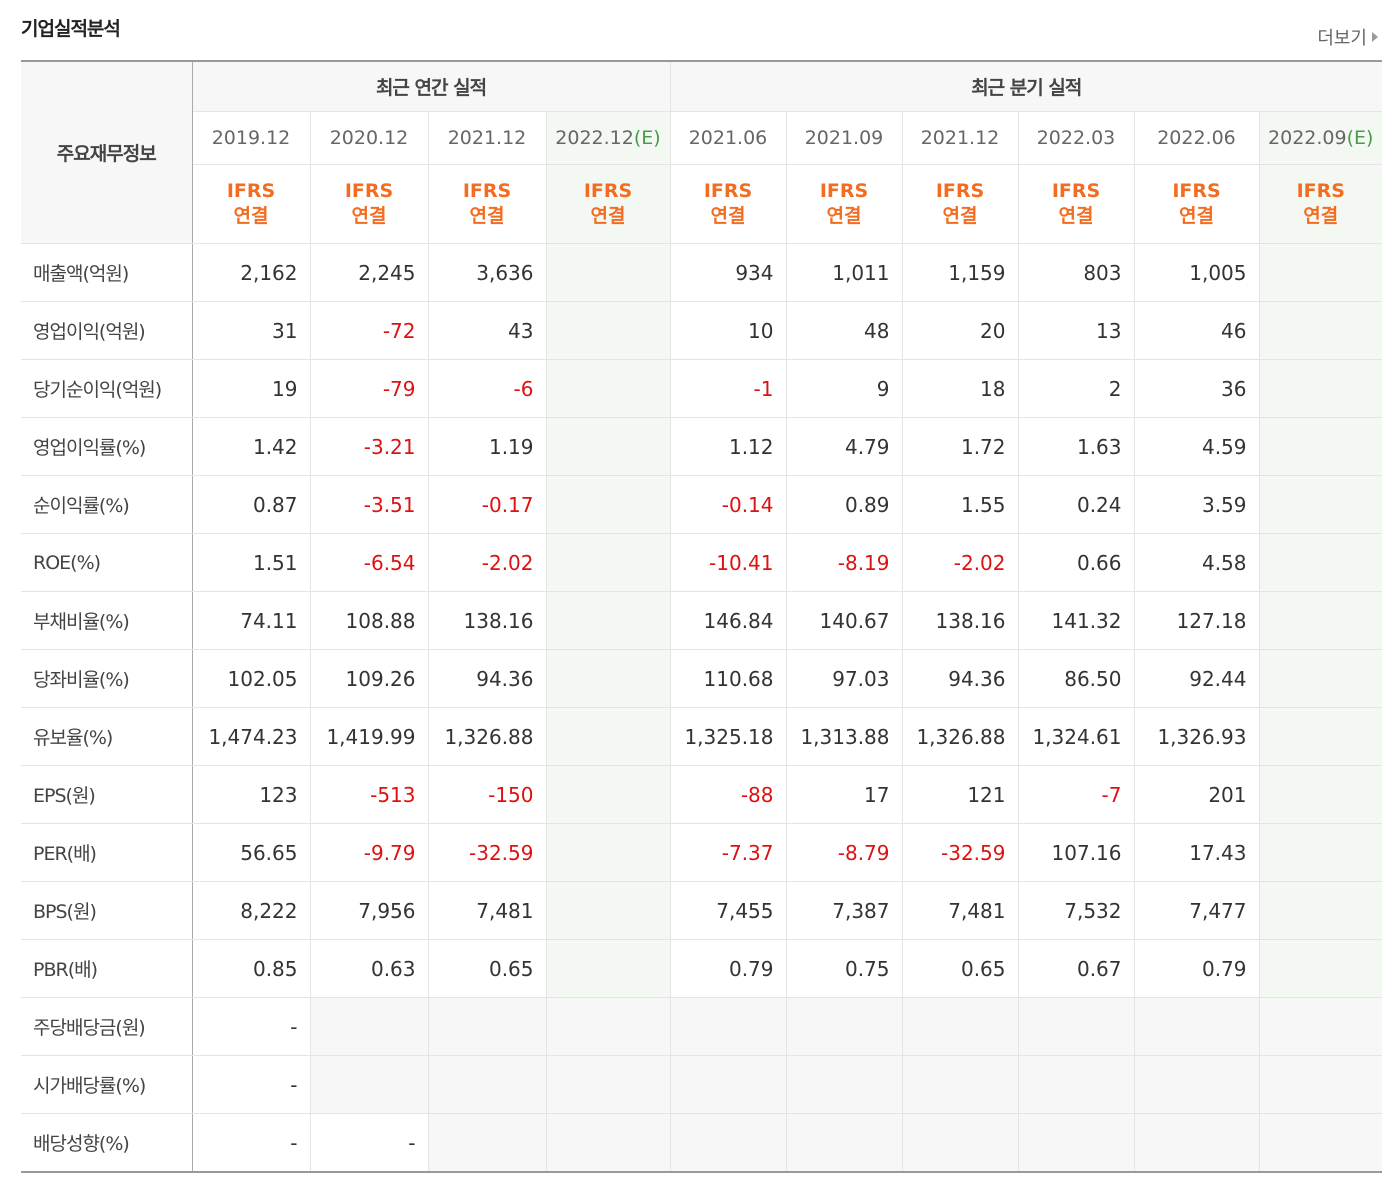 This screenshot has height=1178, width=1392. Describe the element at coordinates (960, 504) in the screenshot. I see `value-cell: 1.55` at that location.